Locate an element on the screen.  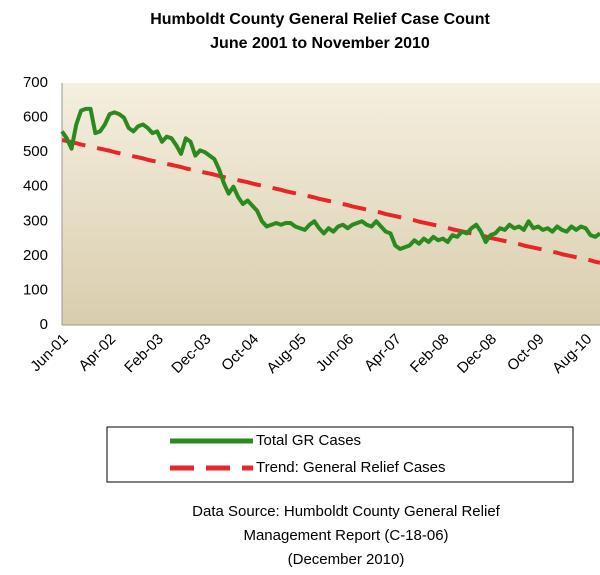
chart-subtitle: June 2001 to November 2010 is located at coordinates (320, 43).